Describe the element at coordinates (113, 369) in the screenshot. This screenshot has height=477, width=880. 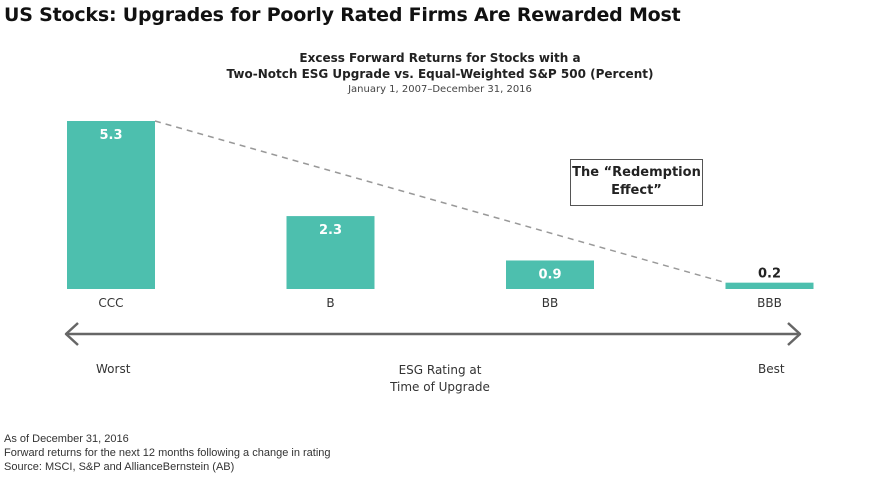
I see `axis-worst-label: Worst` at that location.